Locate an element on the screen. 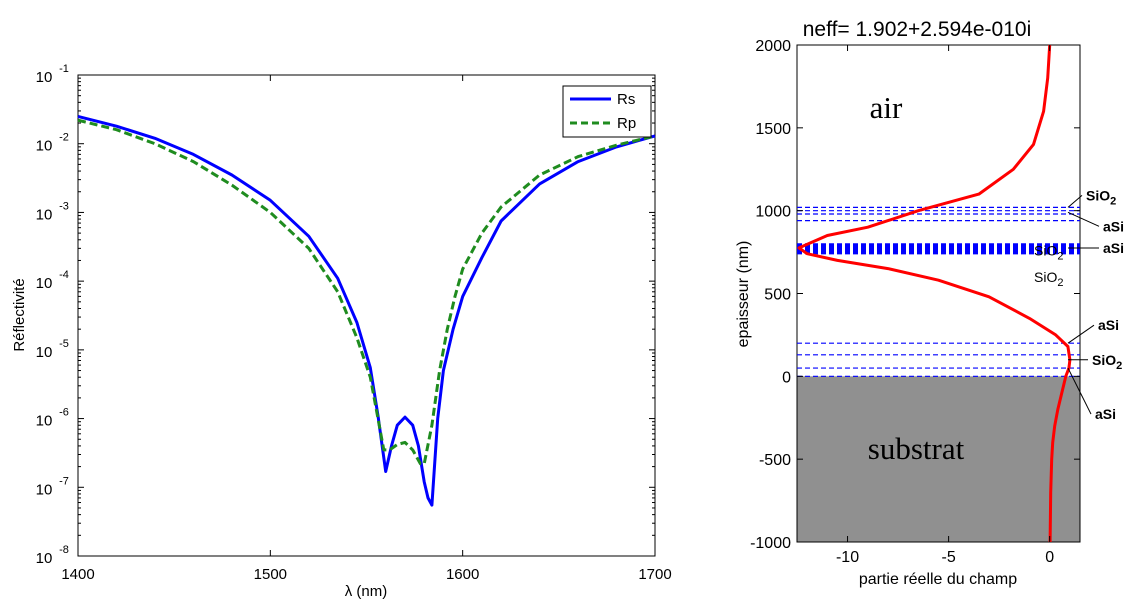 The height and width of the screenshot is (601, 1148). substrate-region is located at coordinates (938, 459).